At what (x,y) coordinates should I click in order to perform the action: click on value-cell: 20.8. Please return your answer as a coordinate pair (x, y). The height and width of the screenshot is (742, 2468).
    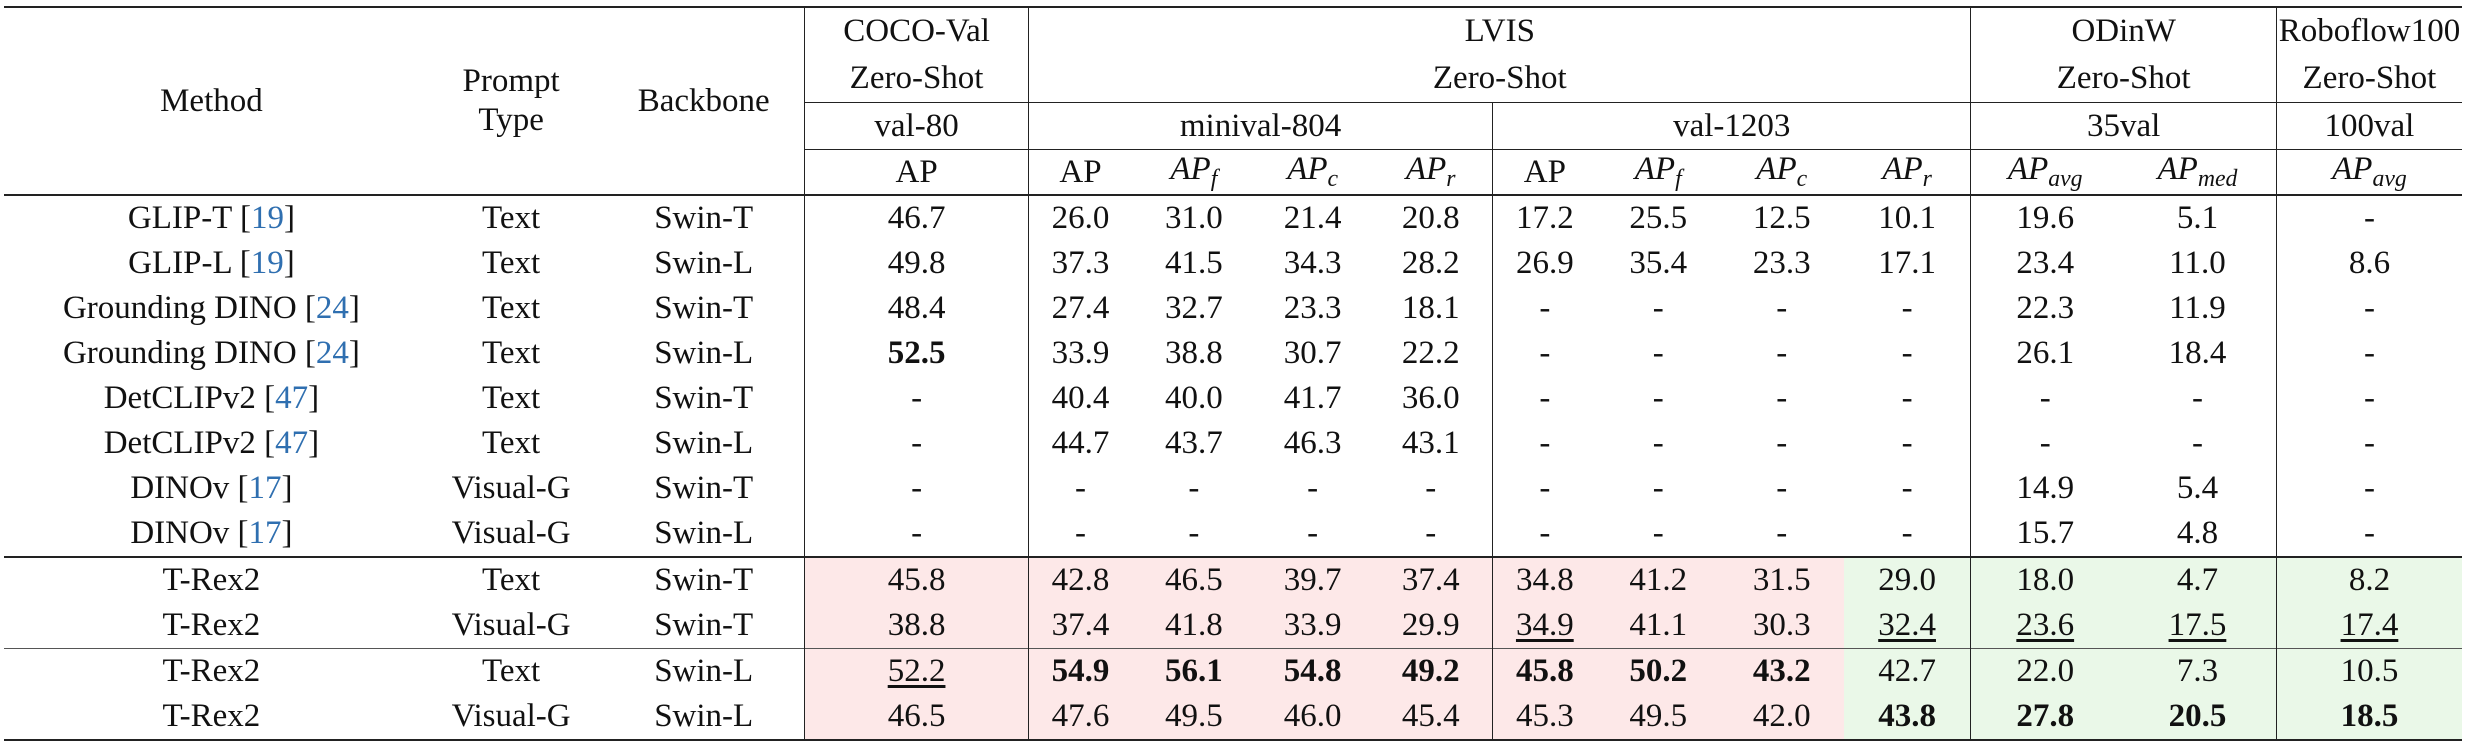
    Looking at the image, I should click on (1431, 217).